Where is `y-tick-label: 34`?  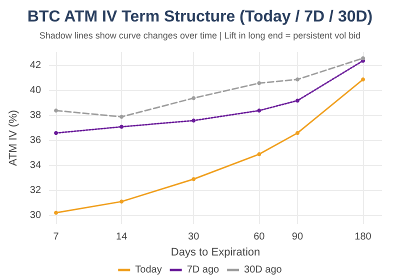
y-tick-label: 34 is located at coordinates (36, 165).